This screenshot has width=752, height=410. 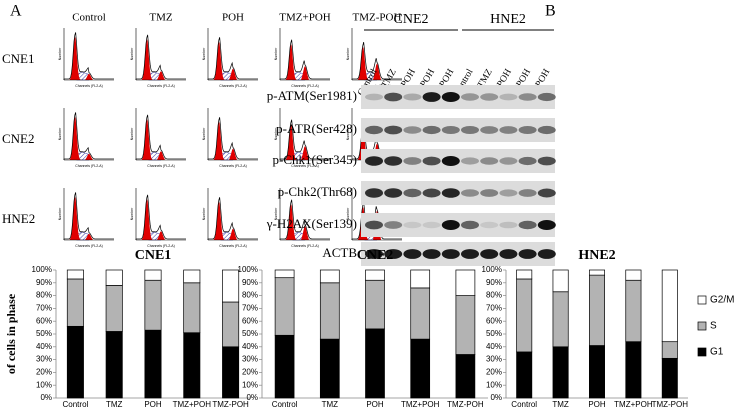 What do you see at coordinates (250, 359) in the screenshot?
I see `y-tick-label: 30%` at bounding box center [250, 359].